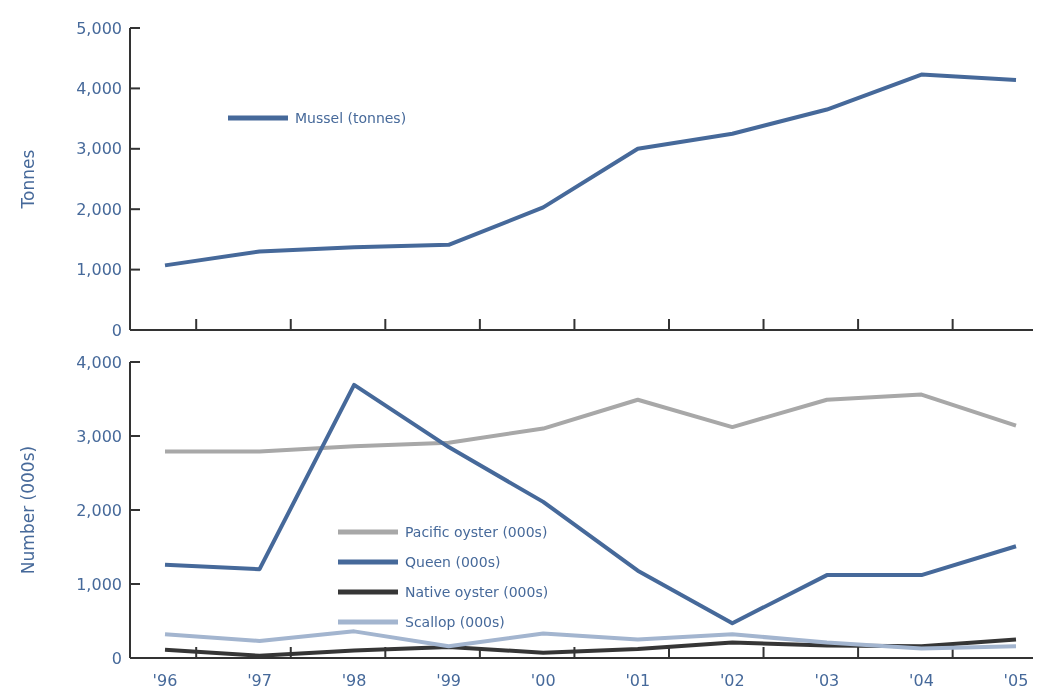  What do you see at coordinates (476, 531) in the screenshot?
I see `legend-label: Pacific oyster (000s)` at bounding box center [476, 531].